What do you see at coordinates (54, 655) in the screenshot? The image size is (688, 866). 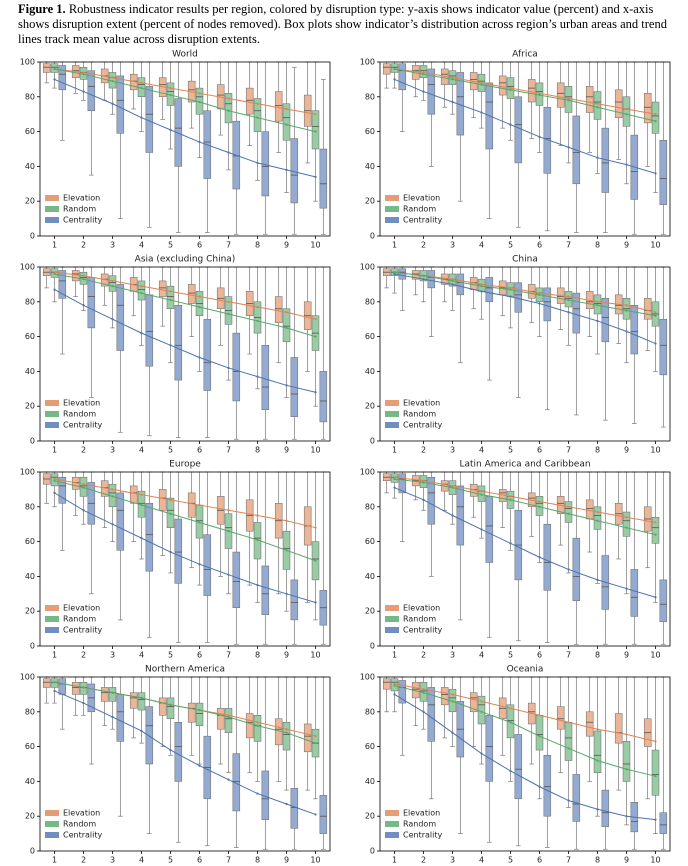 I see `x-tick-label: 1` at bounding box center [54, 655].